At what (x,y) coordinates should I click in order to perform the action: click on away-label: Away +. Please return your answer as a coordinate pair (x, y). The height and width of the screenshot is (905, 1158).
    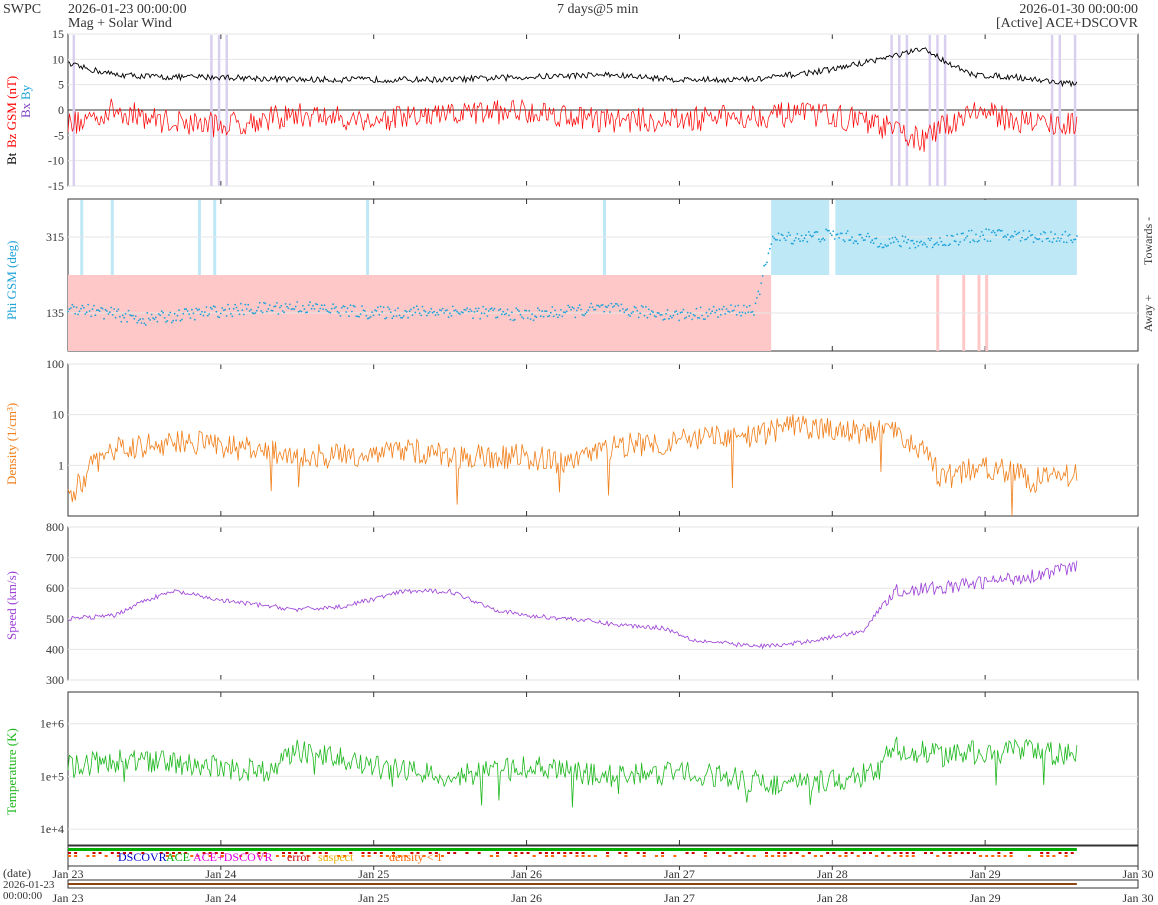
    Looking at the image, I should click on (1148, 313).